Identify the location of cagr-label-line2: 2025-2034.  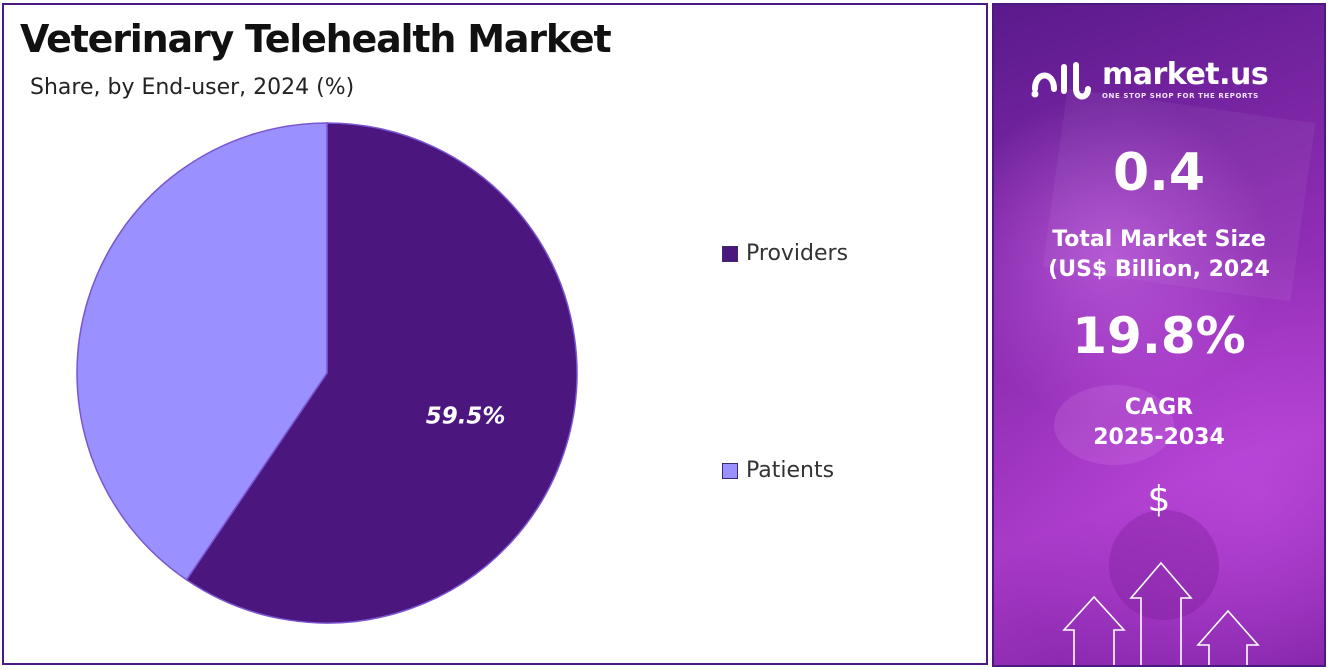
(1159, 437).